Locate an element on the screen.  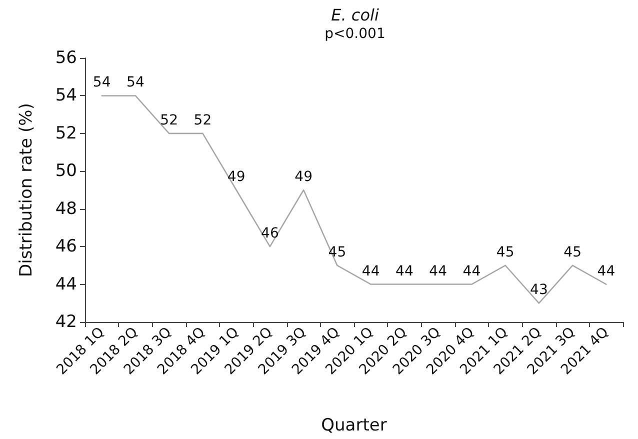
y-tick-label: 44 is located at coordinates (66, 284).